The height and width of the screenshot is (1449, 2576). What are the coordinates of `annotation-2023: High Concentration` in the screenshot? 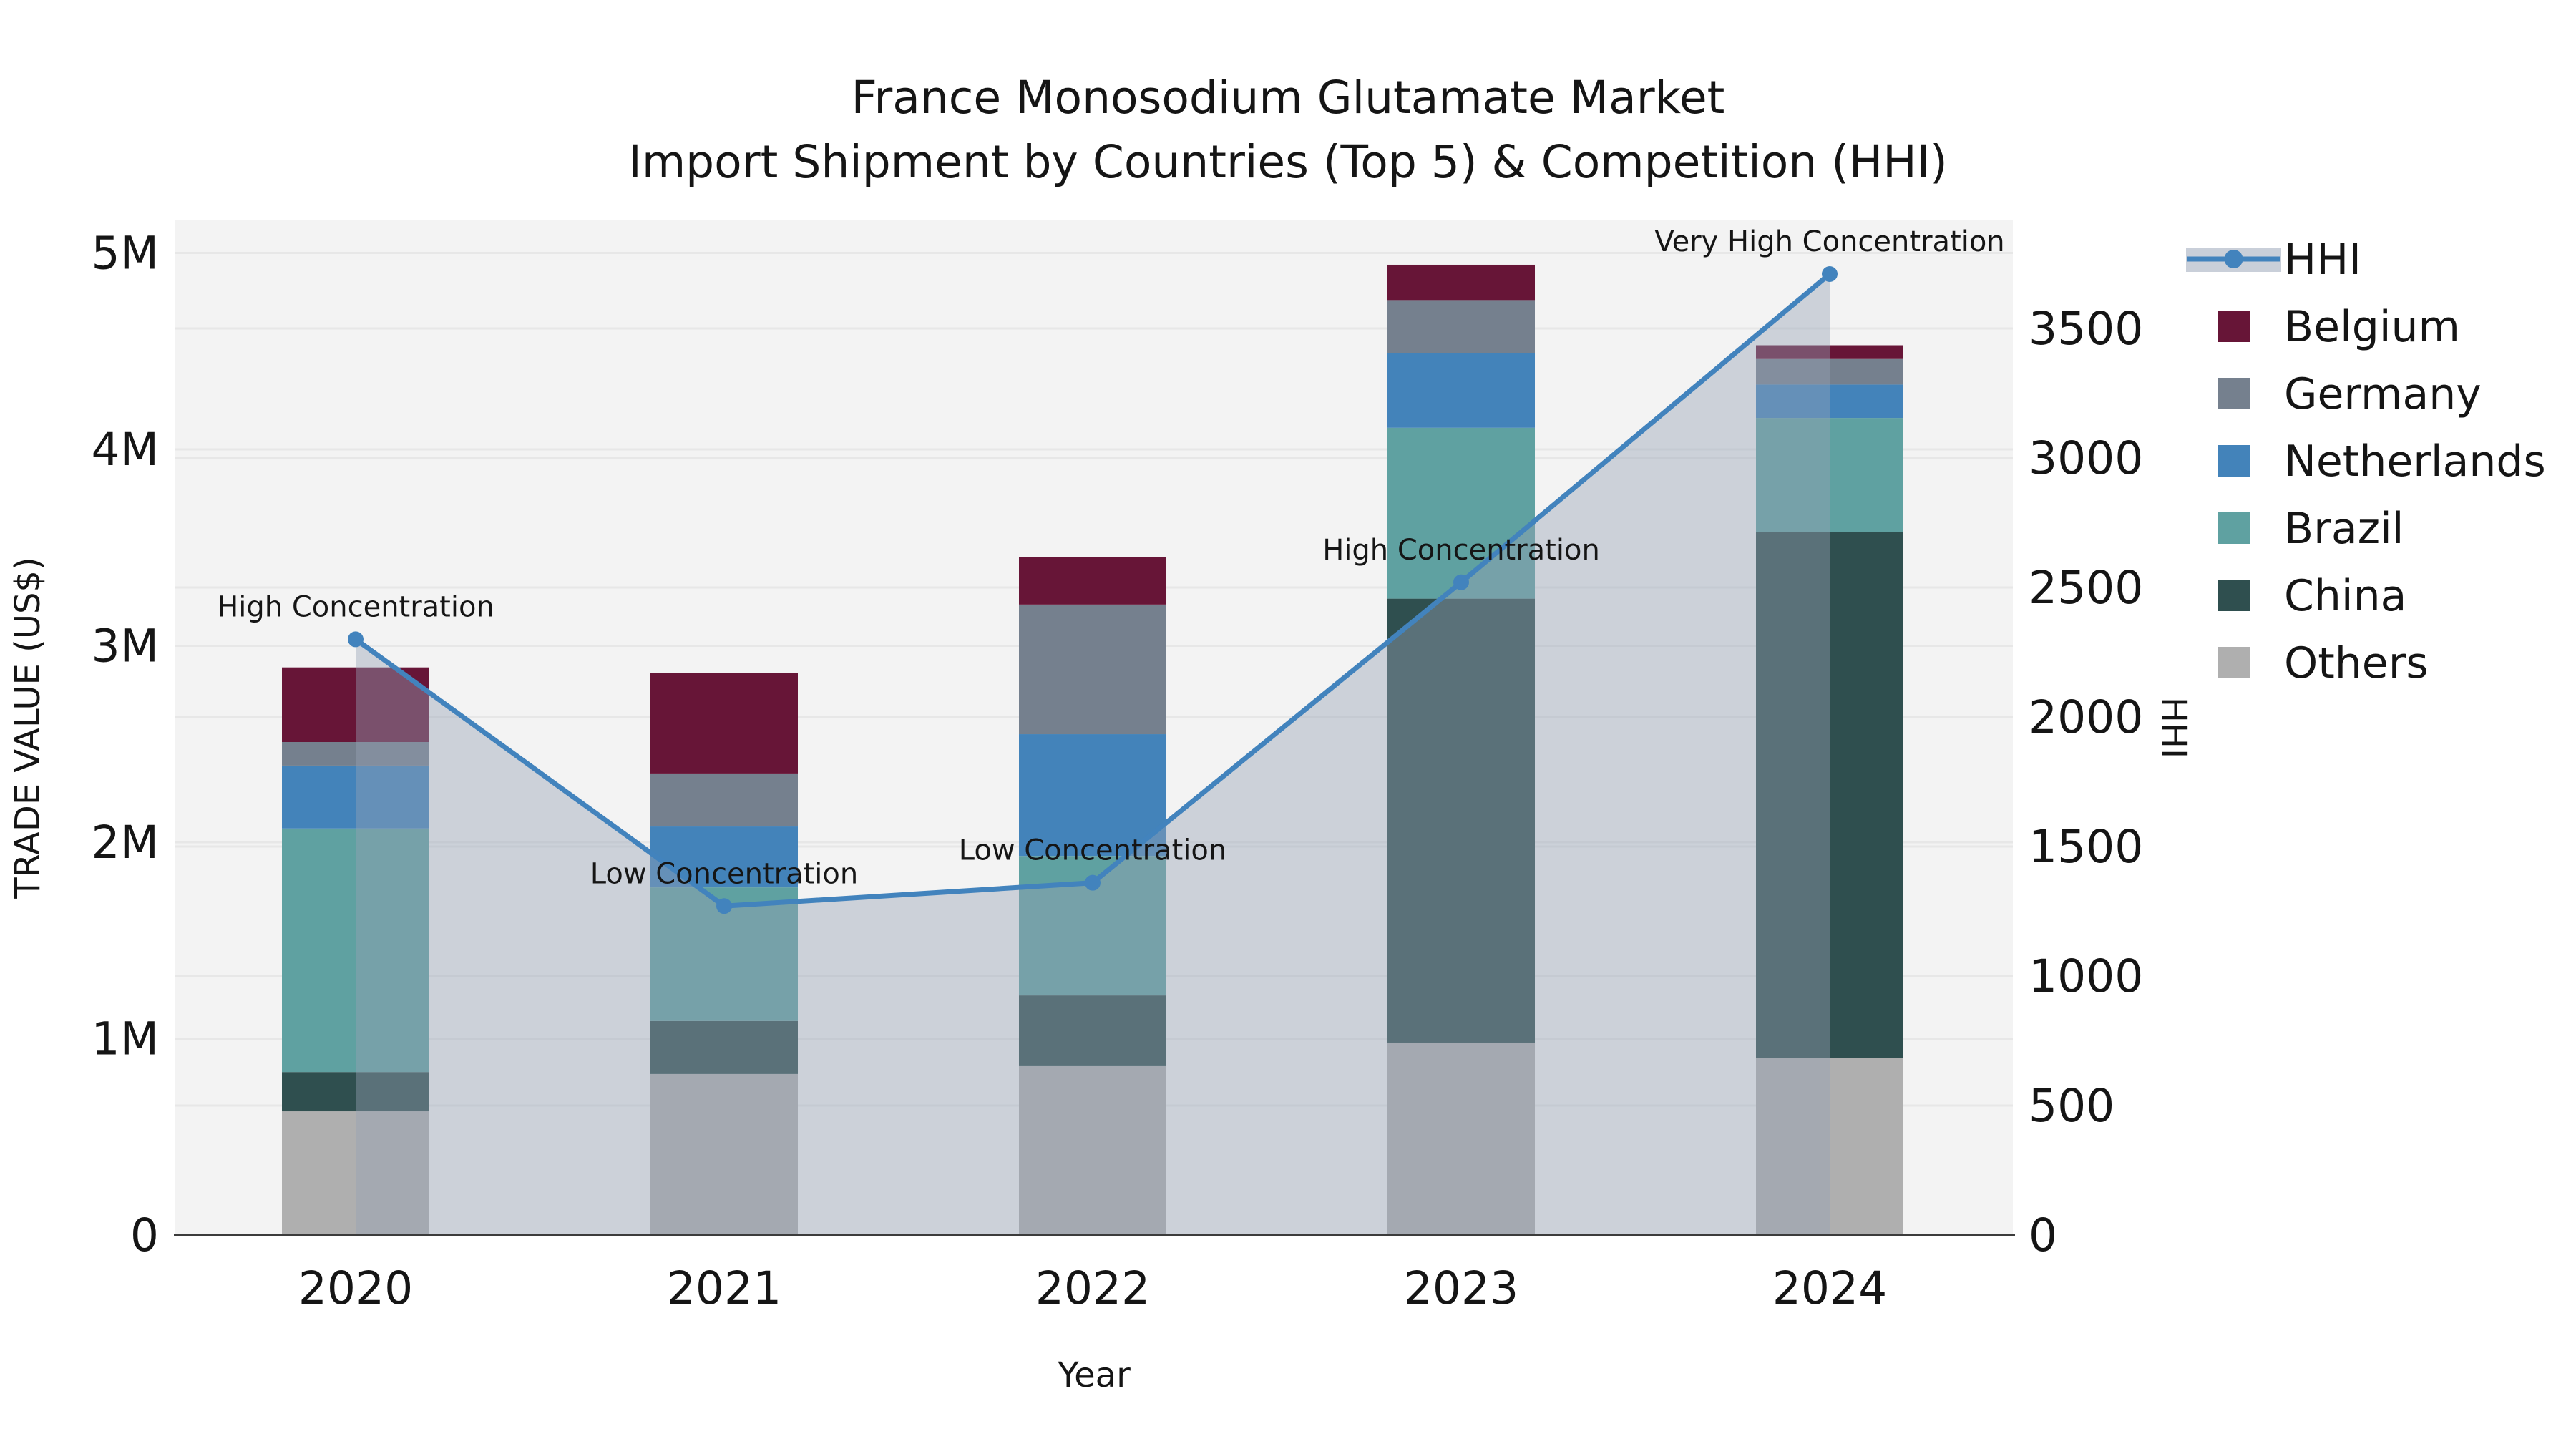 It's located at (1461, 550).